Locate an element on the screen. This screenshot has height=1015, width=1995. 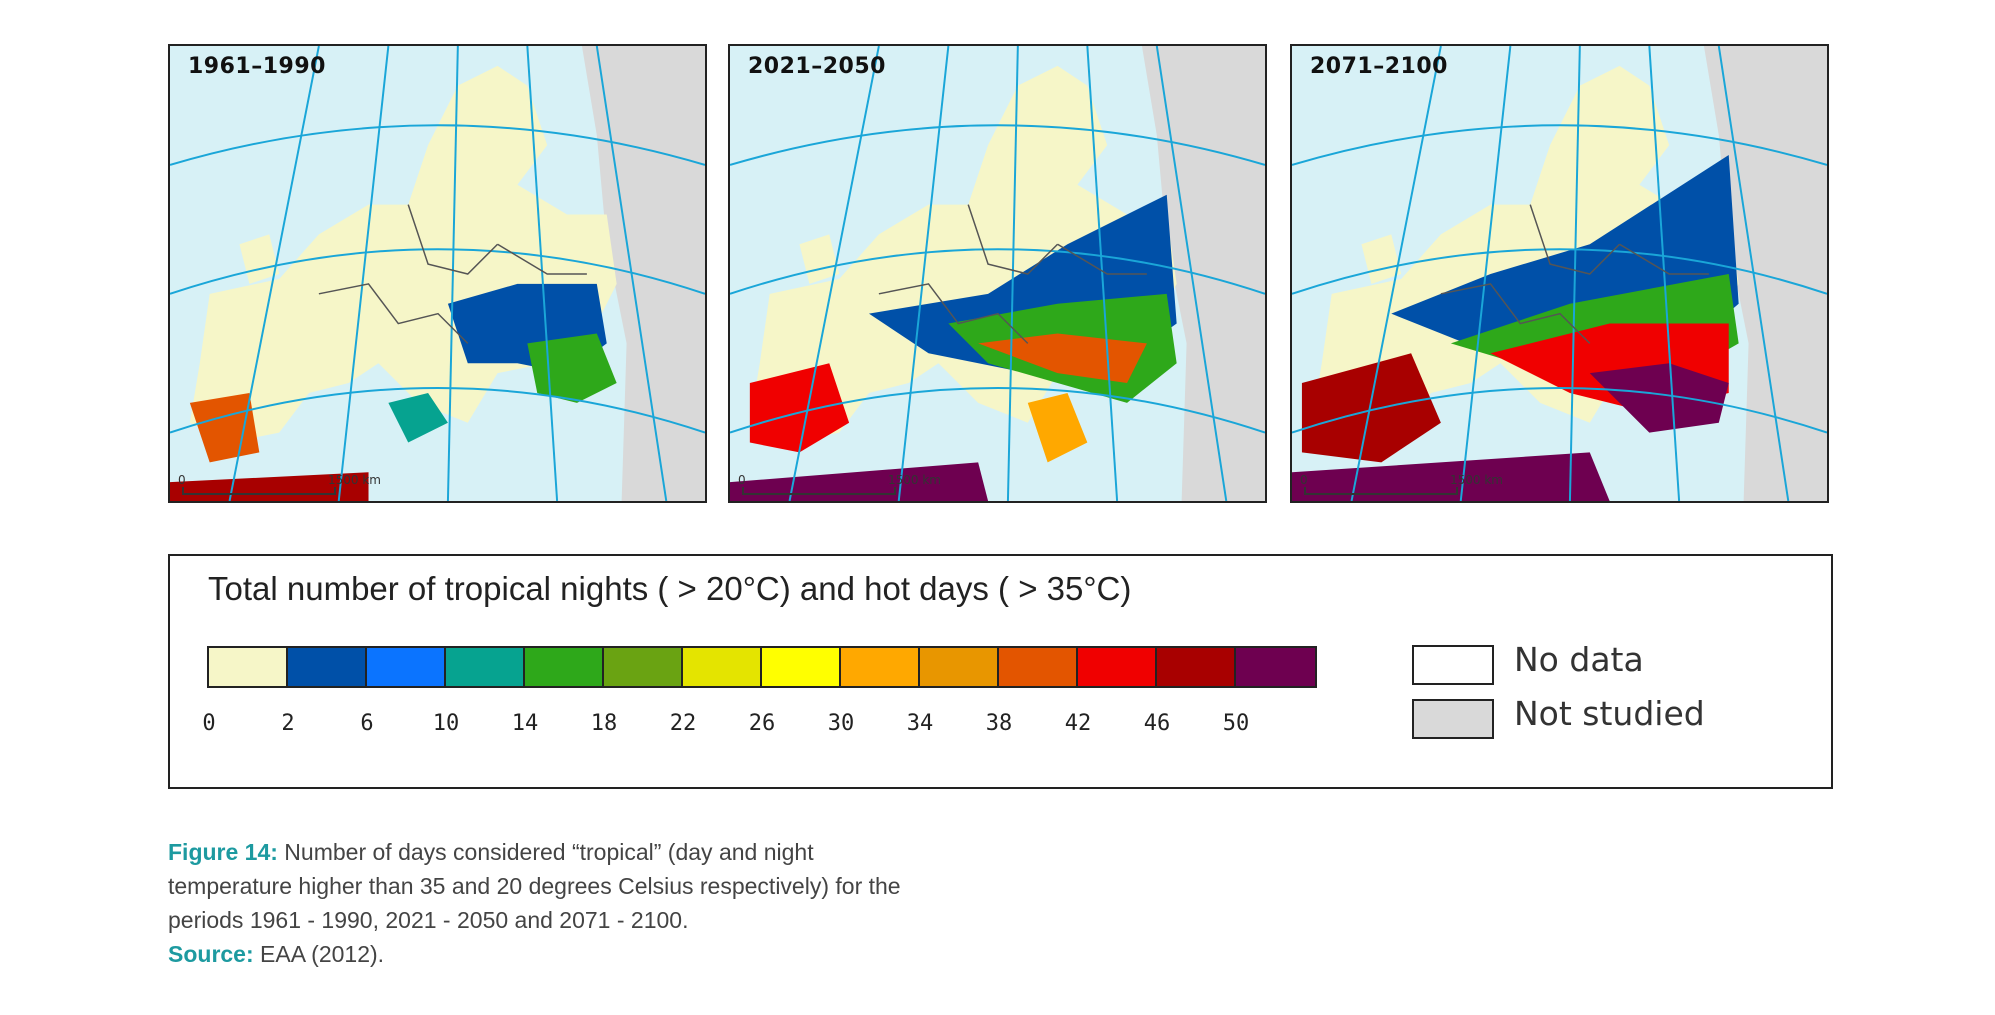
legend-tick-38: 38 is located at coordinates (999, 723).